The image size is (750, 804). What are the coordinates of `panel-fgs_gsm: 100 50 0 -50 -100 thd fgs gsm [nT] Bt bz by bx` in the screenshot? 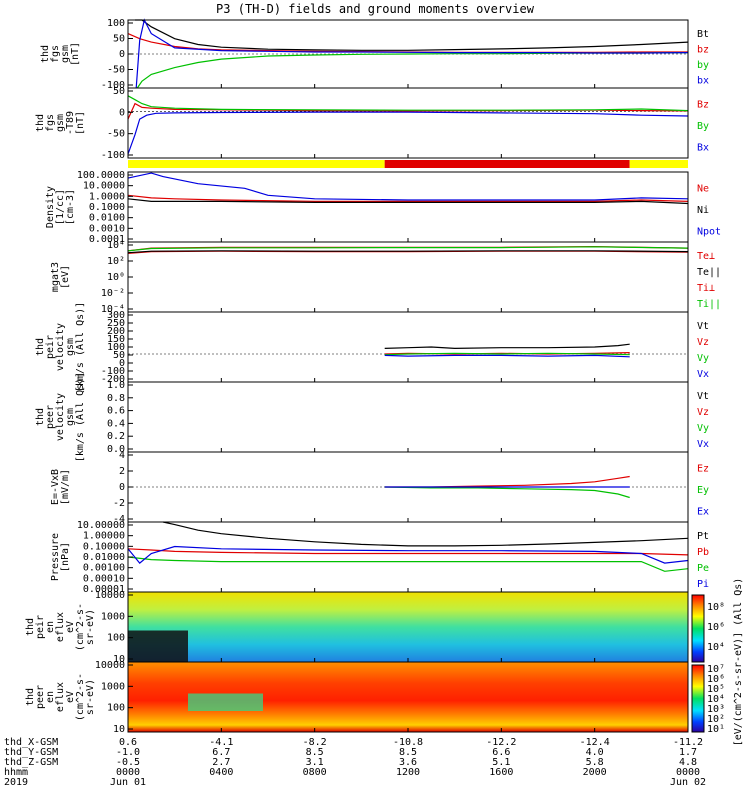 It's located at (374, 54).